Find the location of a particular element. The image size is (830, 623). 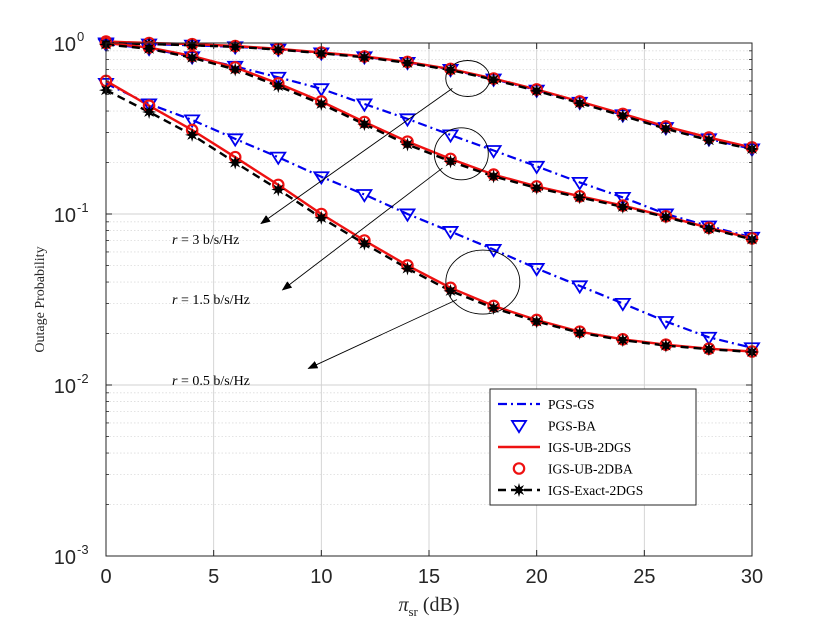

legend-label-pgs-ba: PGS-BA is located at coordinates (572, 426).